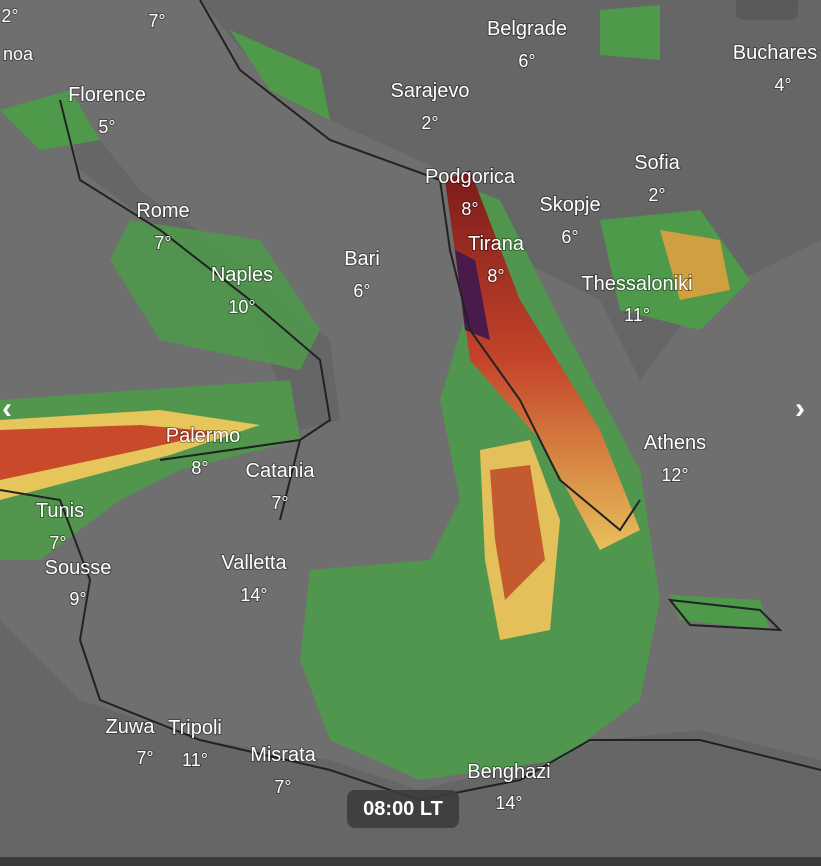 This screenshot has height=866, width=821. I want to click on city-name: Podgorica, so click(470, 177).